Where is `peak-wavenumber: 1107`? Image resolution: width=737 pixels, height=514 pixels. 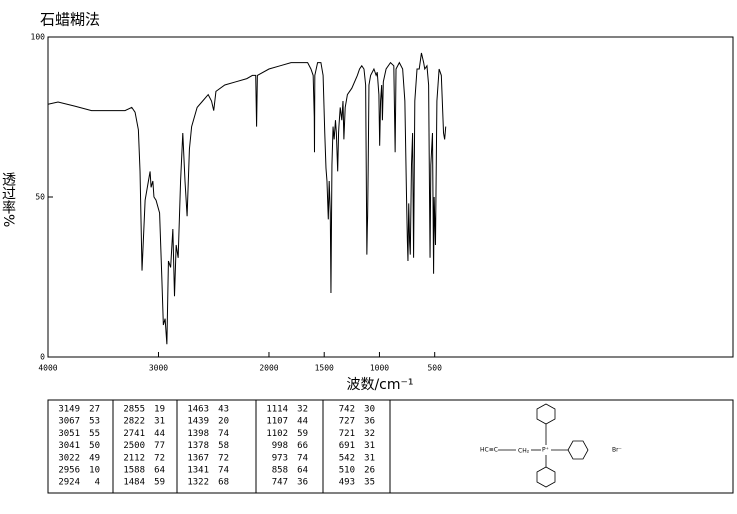
peak-wavenumber: 1107 is located at coordinates (277, 422).